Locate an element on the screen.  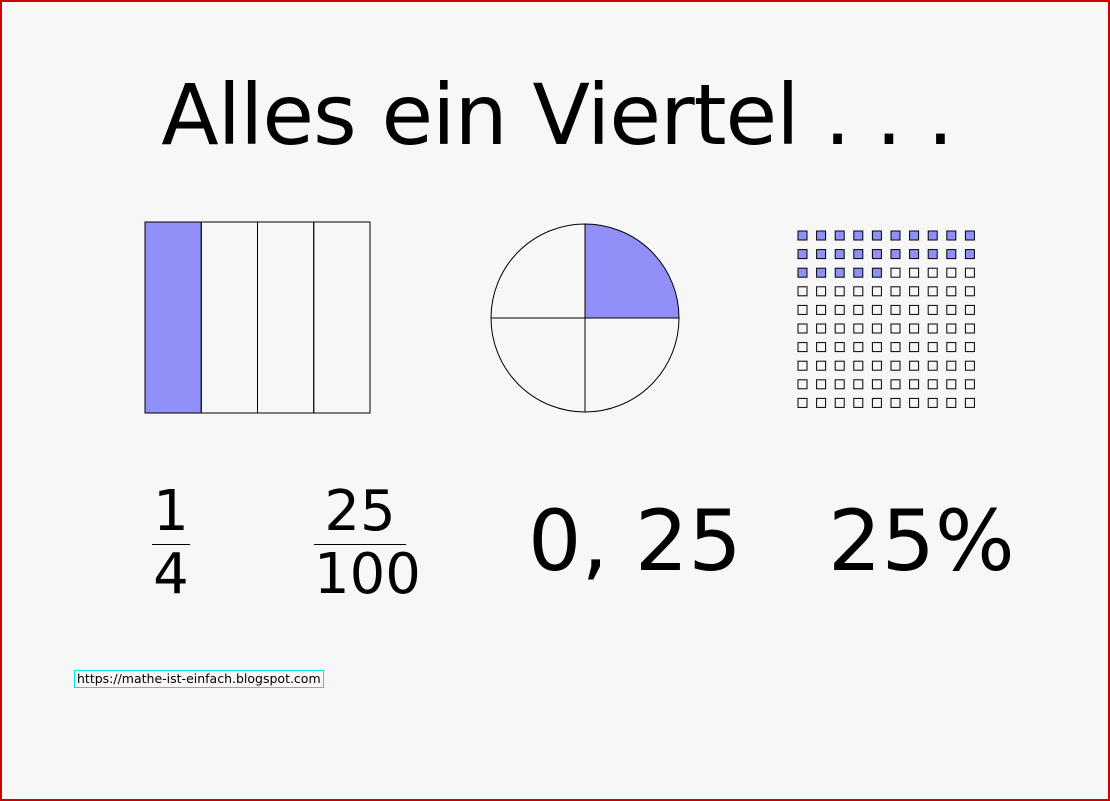
percent-value: 25% is located at coordinates (921, 541).